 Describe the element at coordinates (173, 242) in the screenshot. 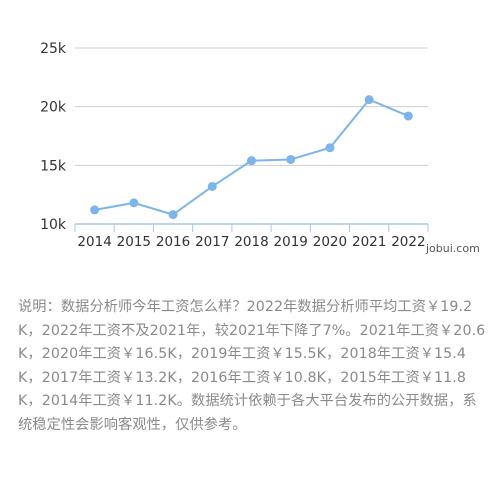

I see `x-tick-label: 2016` at that location.